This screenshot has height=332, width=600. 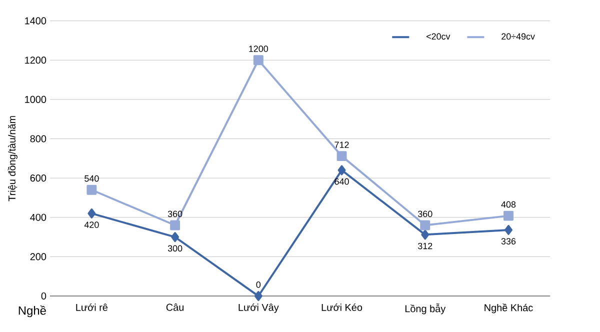 What do you see at coordinates (43, 296) in the screenshot?
I see `y-tick-label: 0` at bounding box center [43, 296].